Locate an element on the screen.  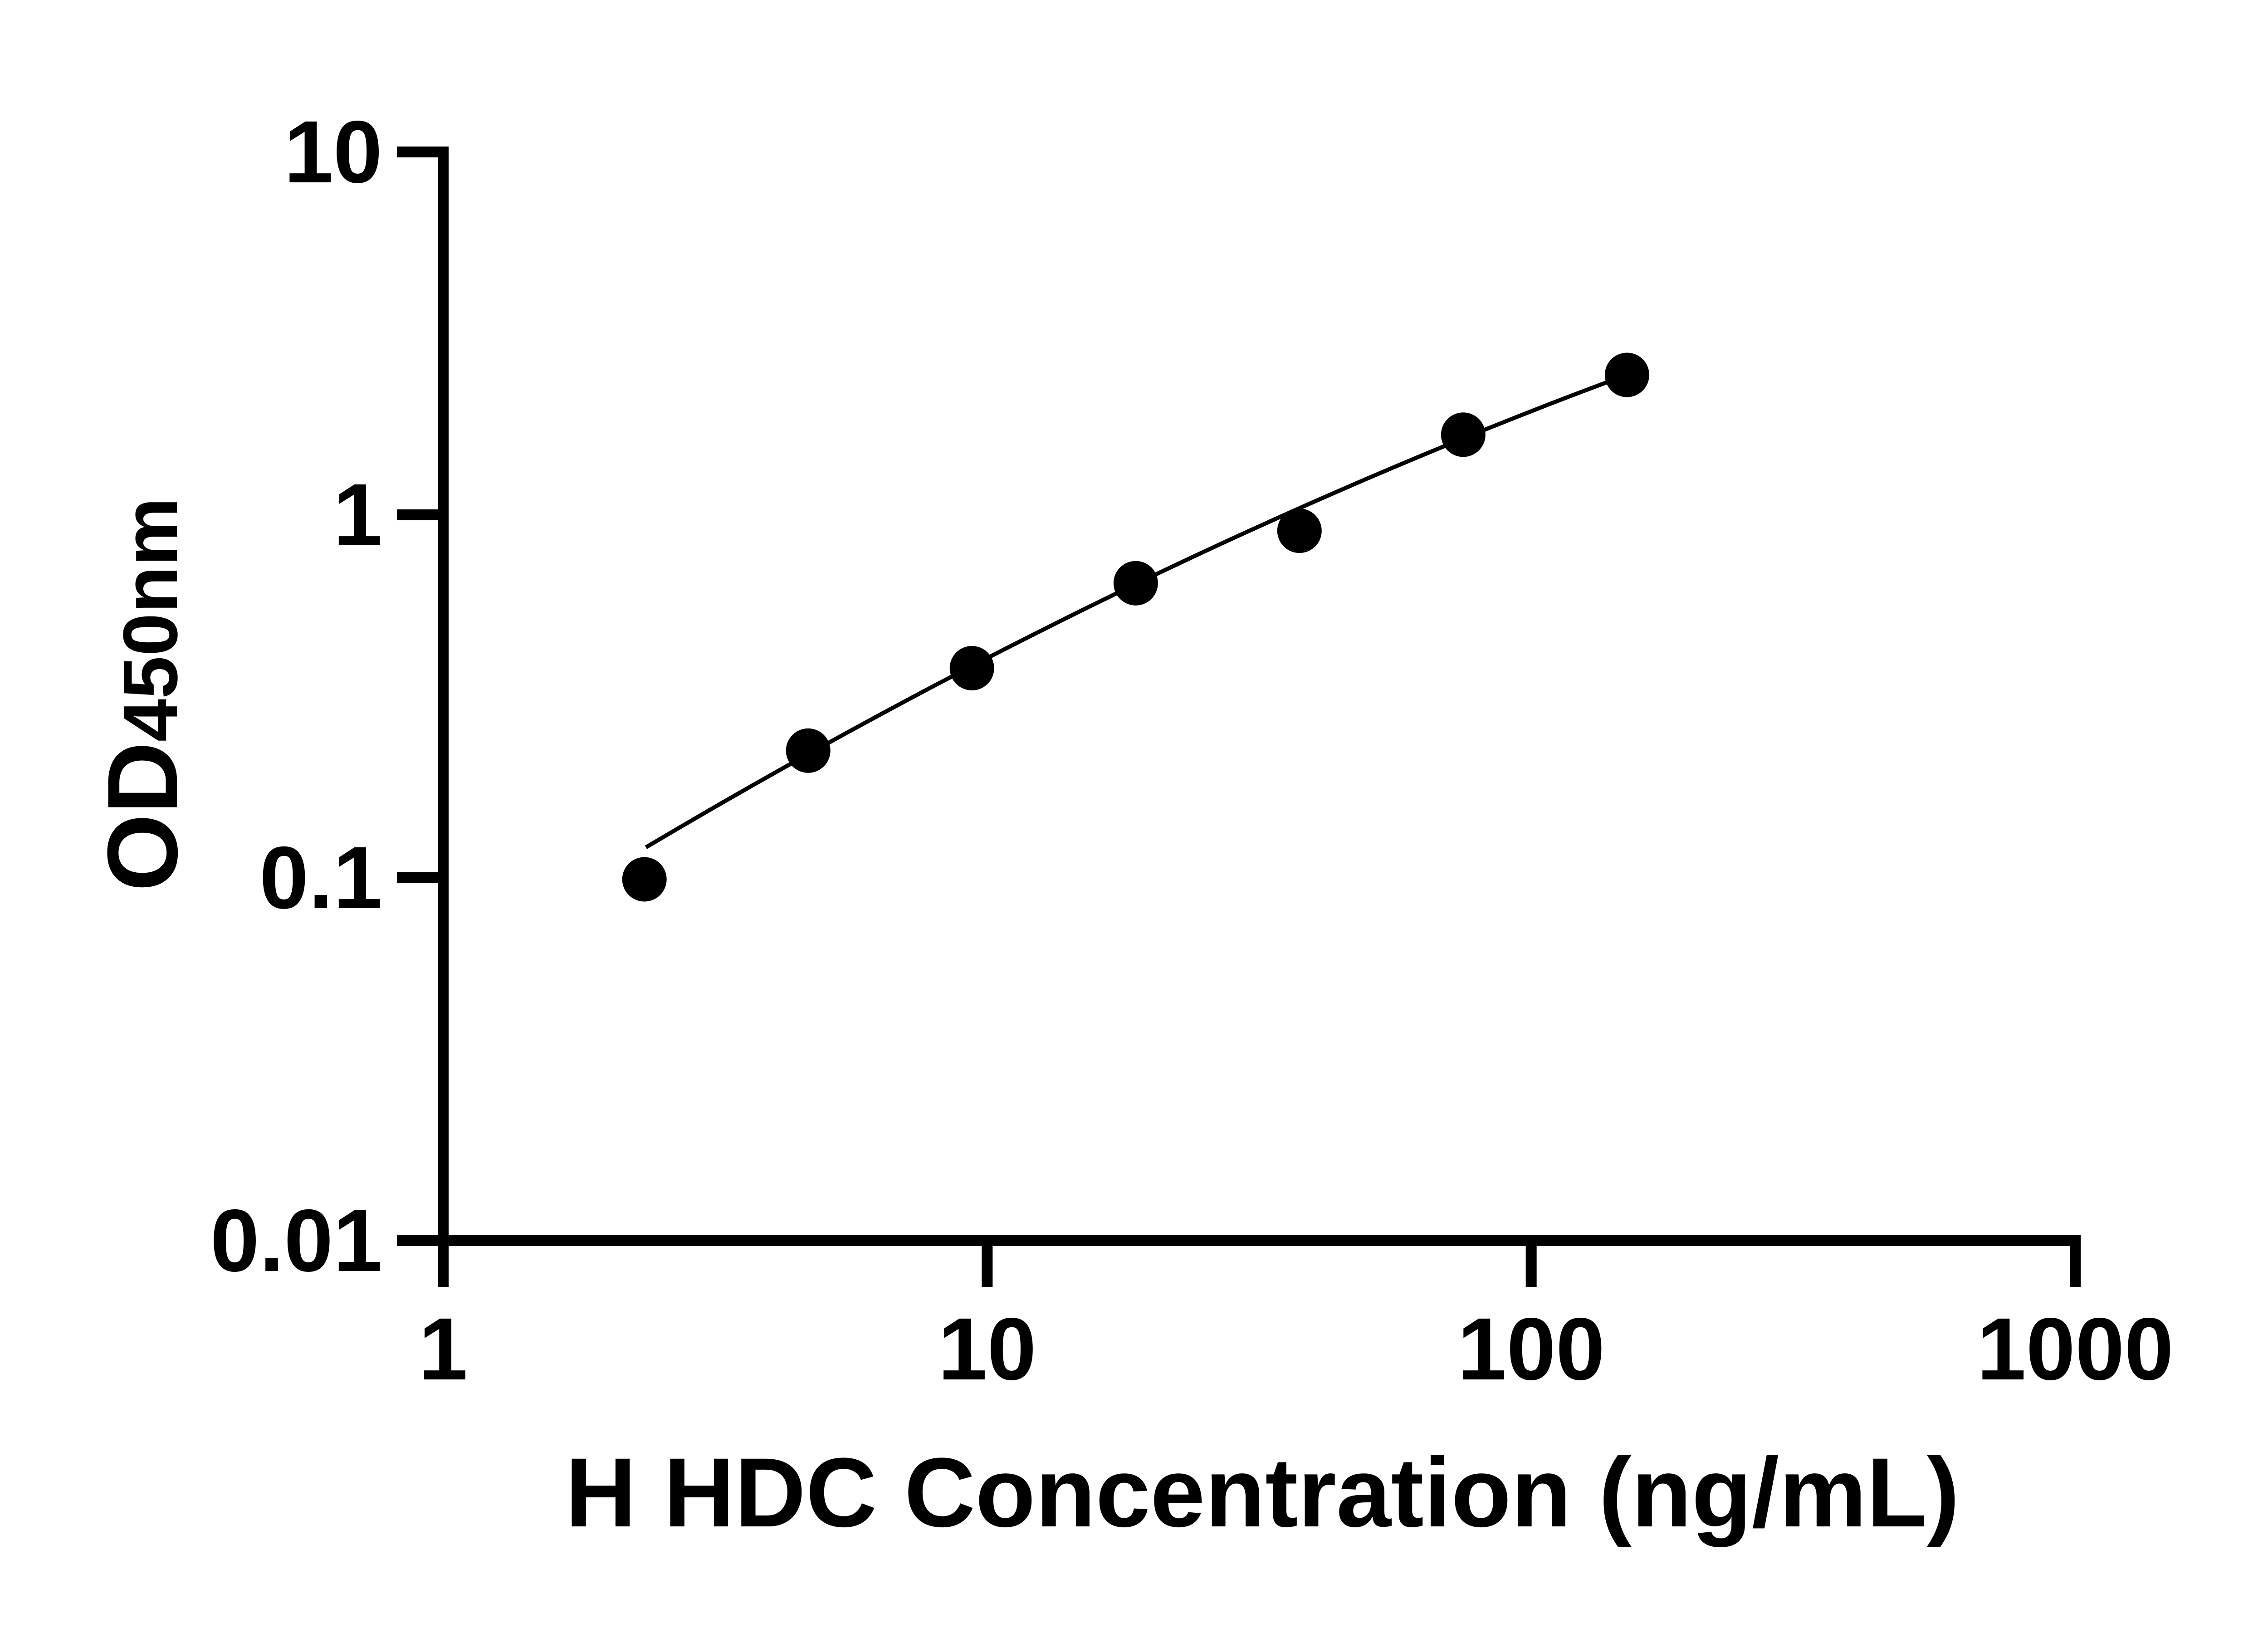
x-axis-title: H HDC Concentration (ng/mL) is located at coordinates (1263, 1492).